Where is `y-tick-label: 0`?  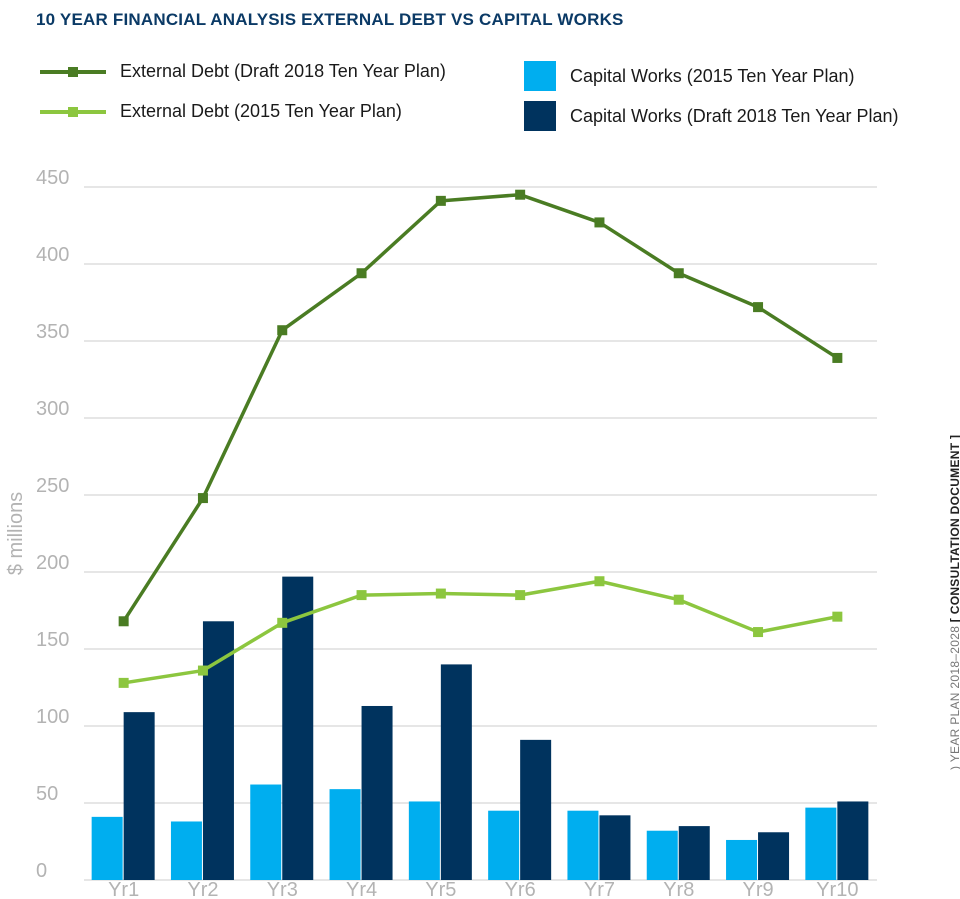 y-tick-label: 0 is located at coordinates (41, 871).